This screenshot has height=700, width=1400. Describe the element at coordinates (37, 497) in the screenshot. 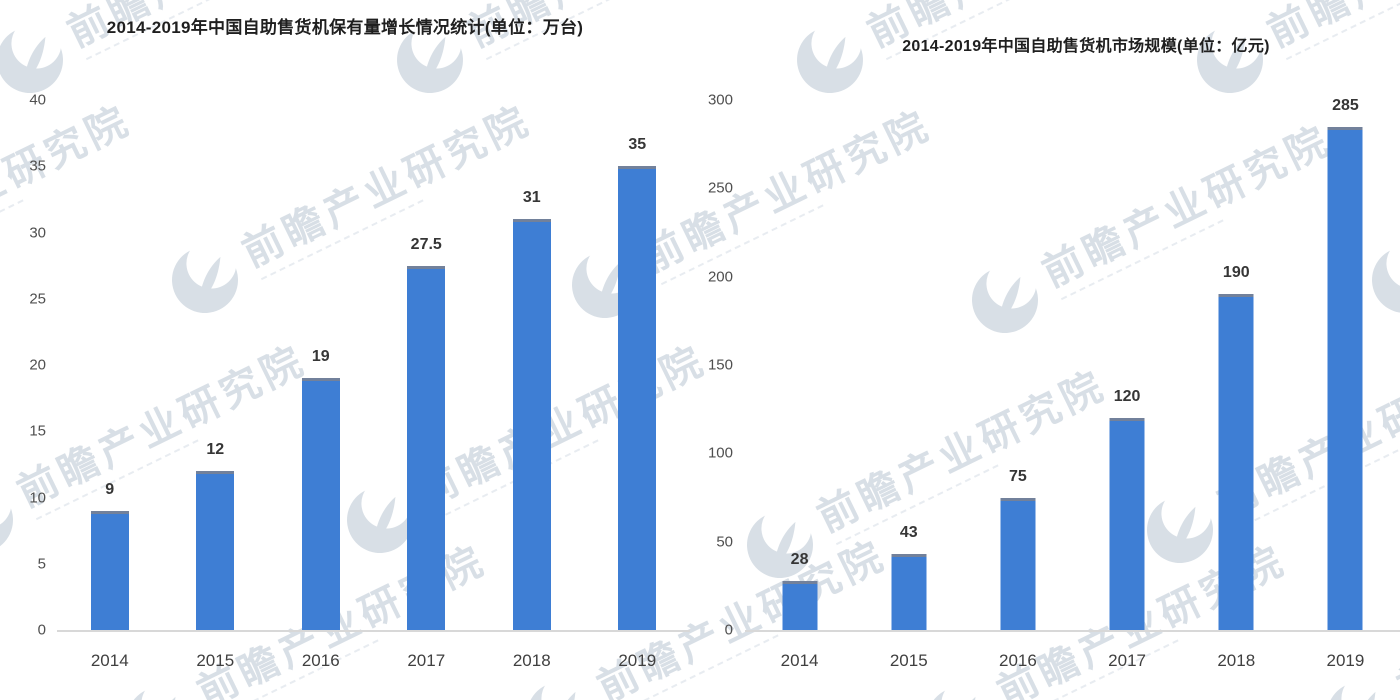

I see `y-tick-label: 10` at that location.